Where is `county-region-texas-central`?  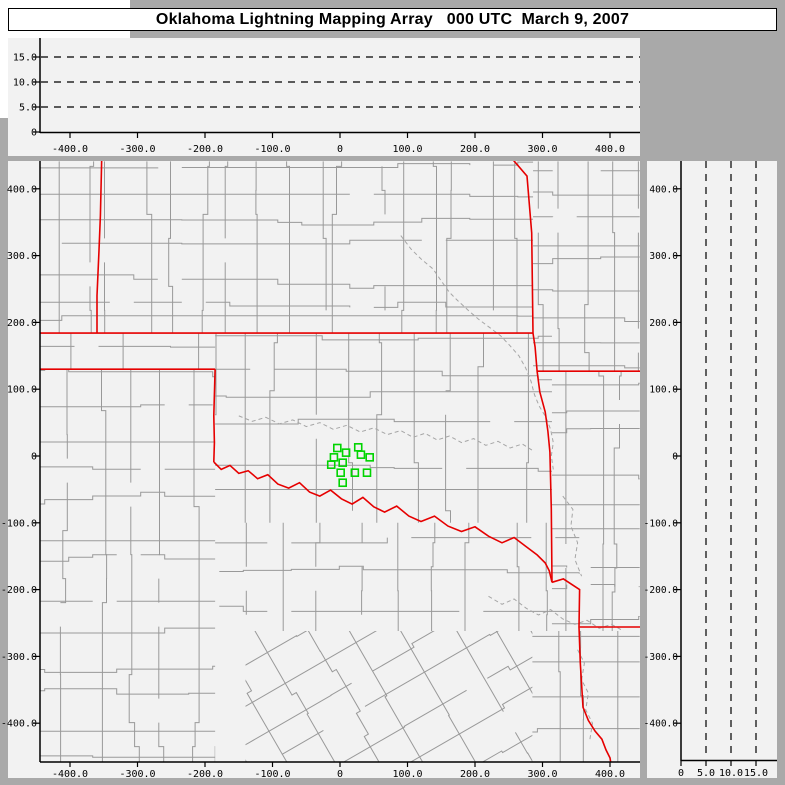 county-region-texas-central is located at coordinates (397, 577).